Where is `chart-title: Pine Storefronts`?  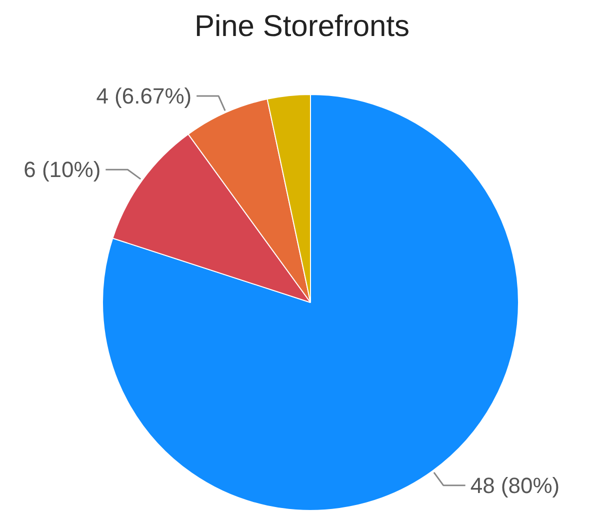
chart-title: Pine Storefronts is located at coordinates (302, 26).